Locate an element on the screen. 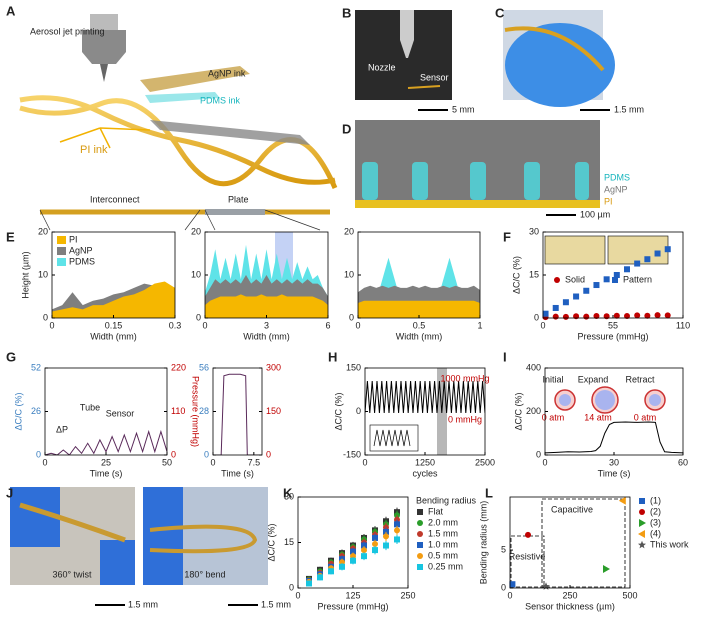  y-tick-label: 200 is located at coordinates (533, 411).